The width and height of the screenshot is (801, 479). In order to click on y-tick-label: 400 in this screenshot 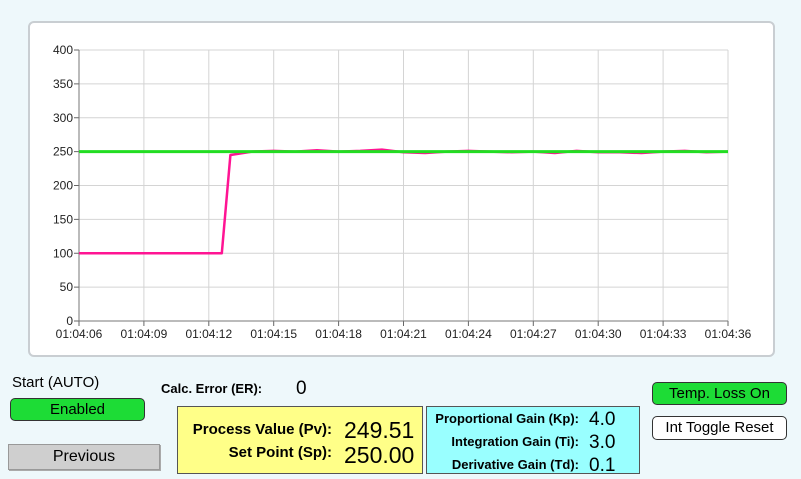, I will do `click(63, 50)`.